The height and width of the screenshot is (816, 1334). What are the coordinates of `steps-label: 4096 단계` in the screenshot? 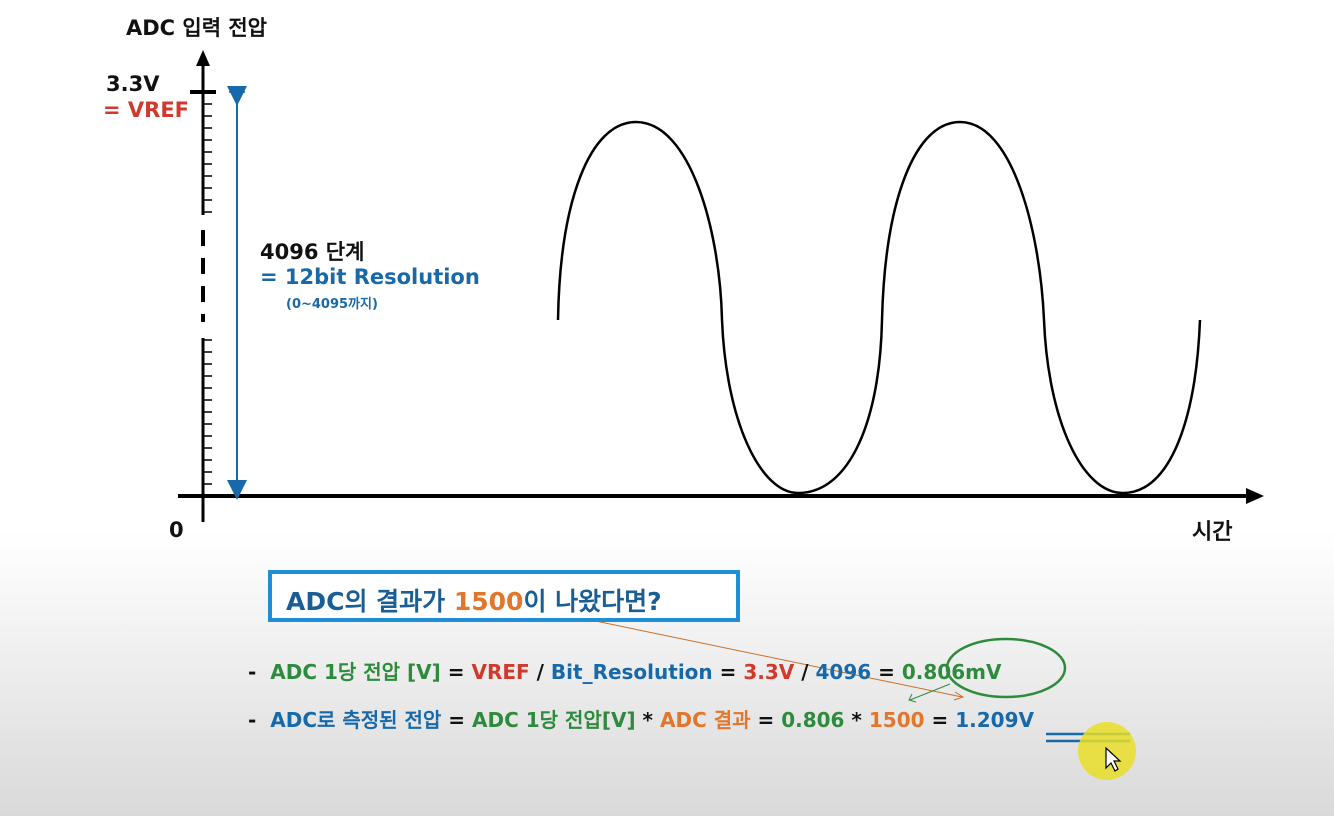 It's located at (312, 252).